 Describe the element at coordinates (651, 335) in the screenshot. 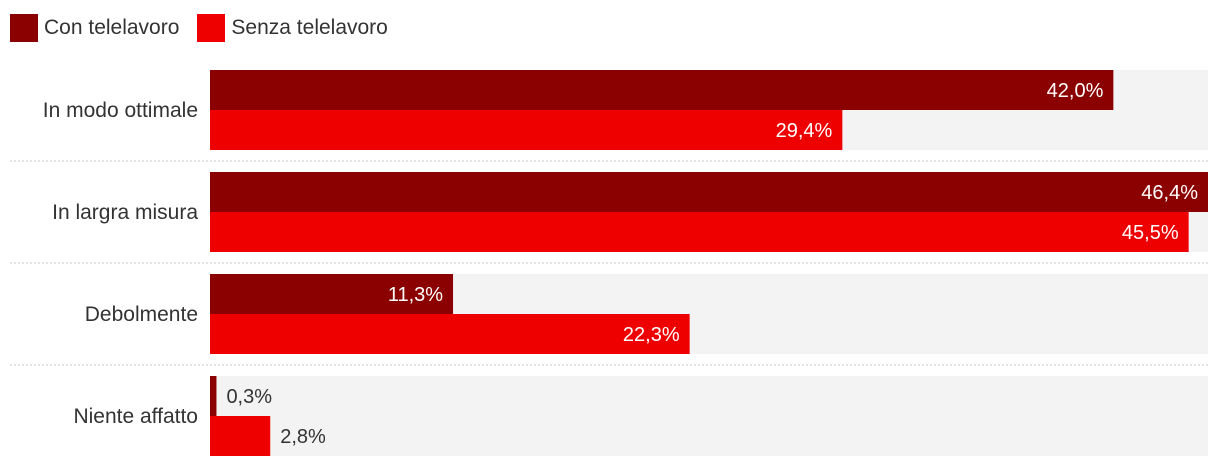

I see `value-label-senza-telelavoro-debolmente: 22,3%` at that location.